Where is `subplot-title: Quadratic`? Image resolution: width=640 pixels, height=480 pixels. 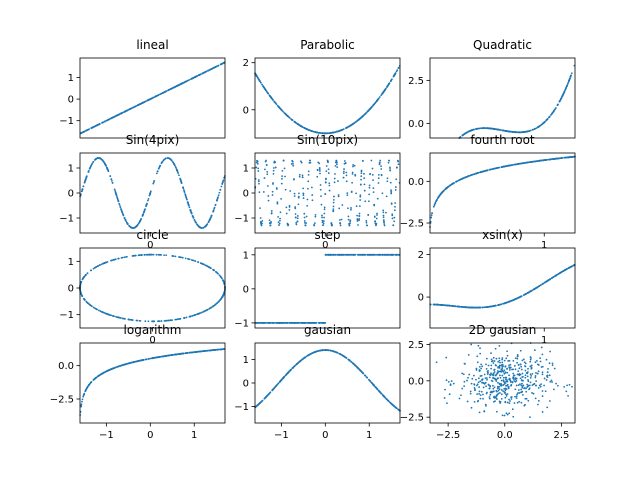
subplot-title: Quadratic is located at coordinates (502, 45).